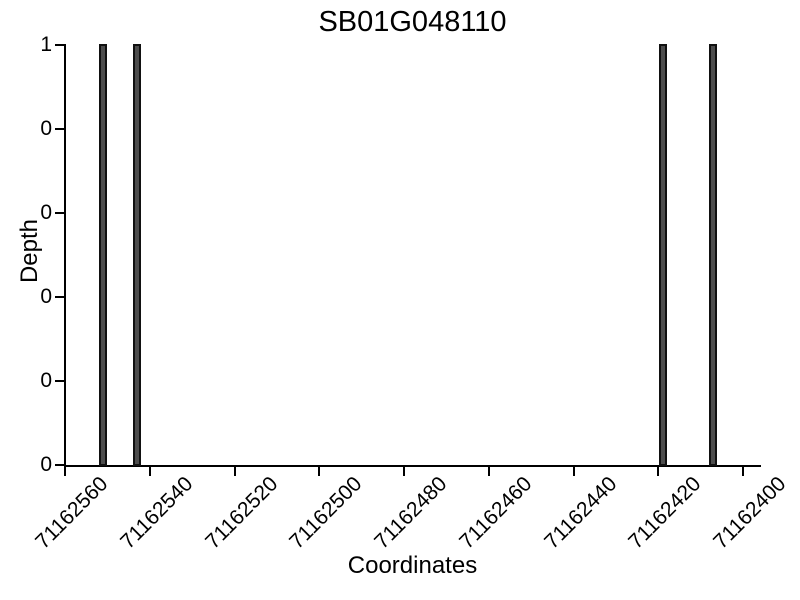 This screenshot has height=600, width=800. What do you see at coordinates (72, 513) in the screenshot?
I see `x-tick-label: 71162560` at bounding box center [72, 513].